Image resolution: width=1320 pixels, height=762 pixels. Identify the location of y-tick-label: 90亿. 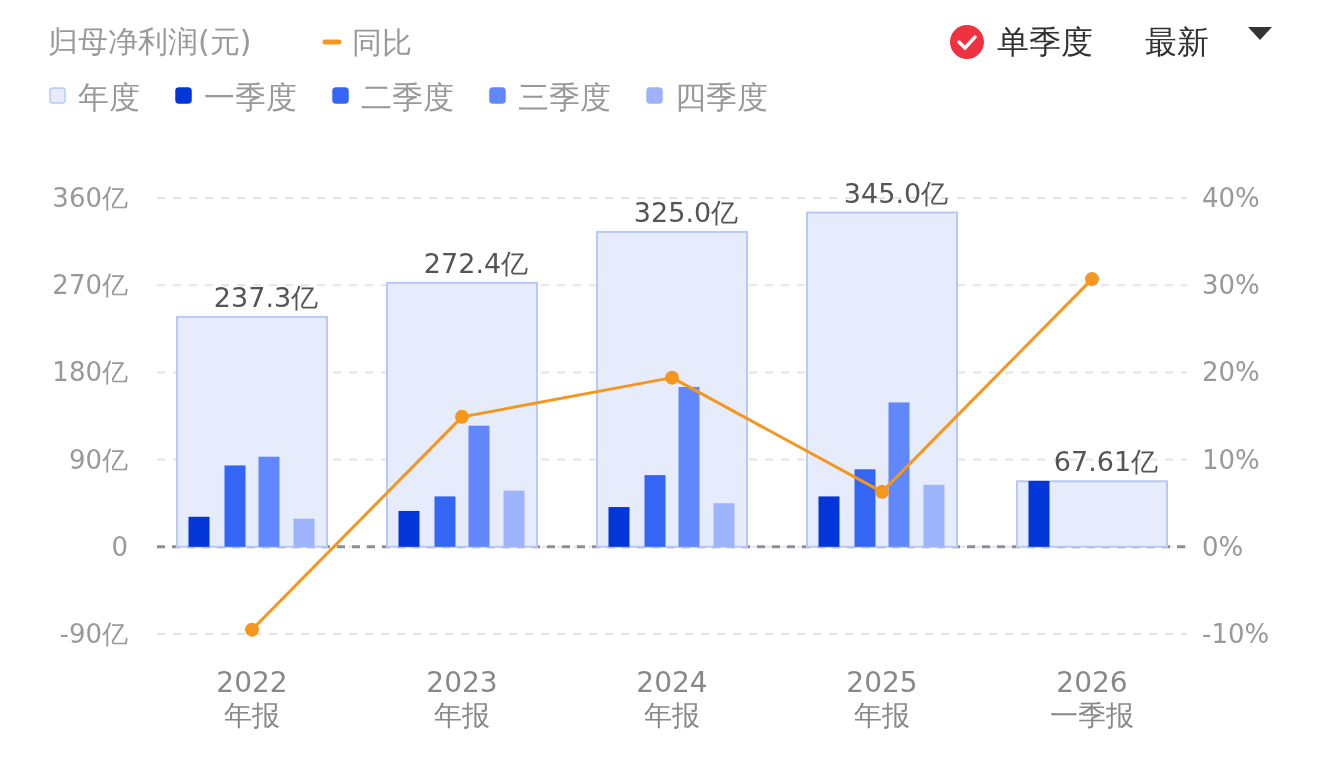
(98, 459).